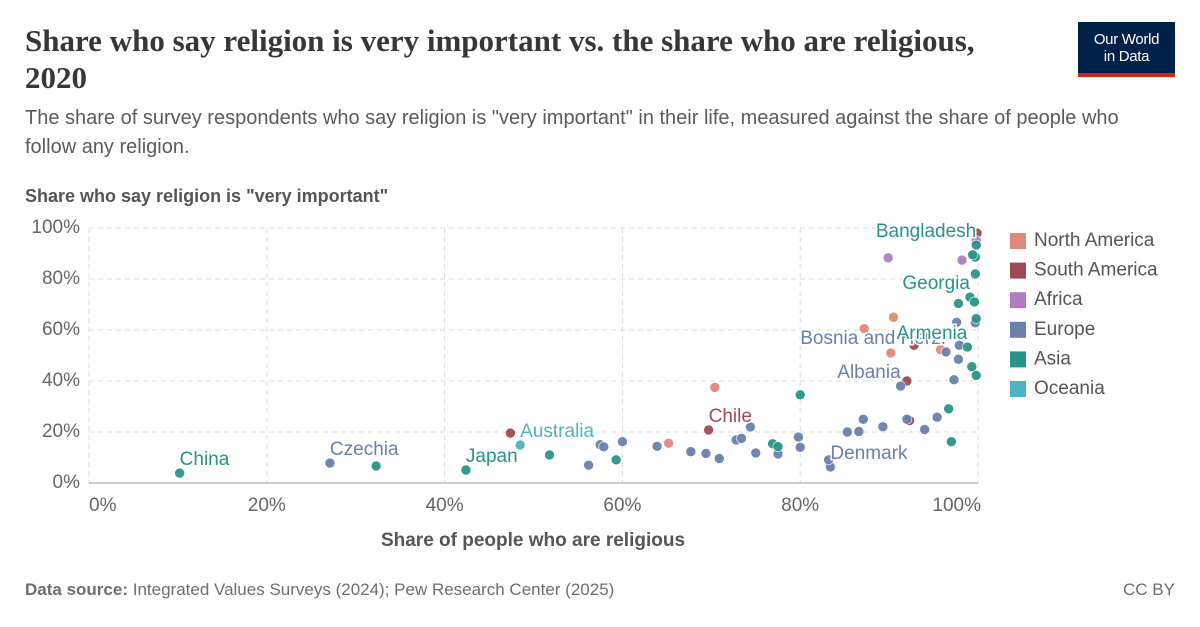 Image resolution: width=1200 pixels, height=627 pixels. What do you see at coordinates (445, 505) in the screenshot?
I see `x-tick-label: 40%` at bounding box center [445, 505].